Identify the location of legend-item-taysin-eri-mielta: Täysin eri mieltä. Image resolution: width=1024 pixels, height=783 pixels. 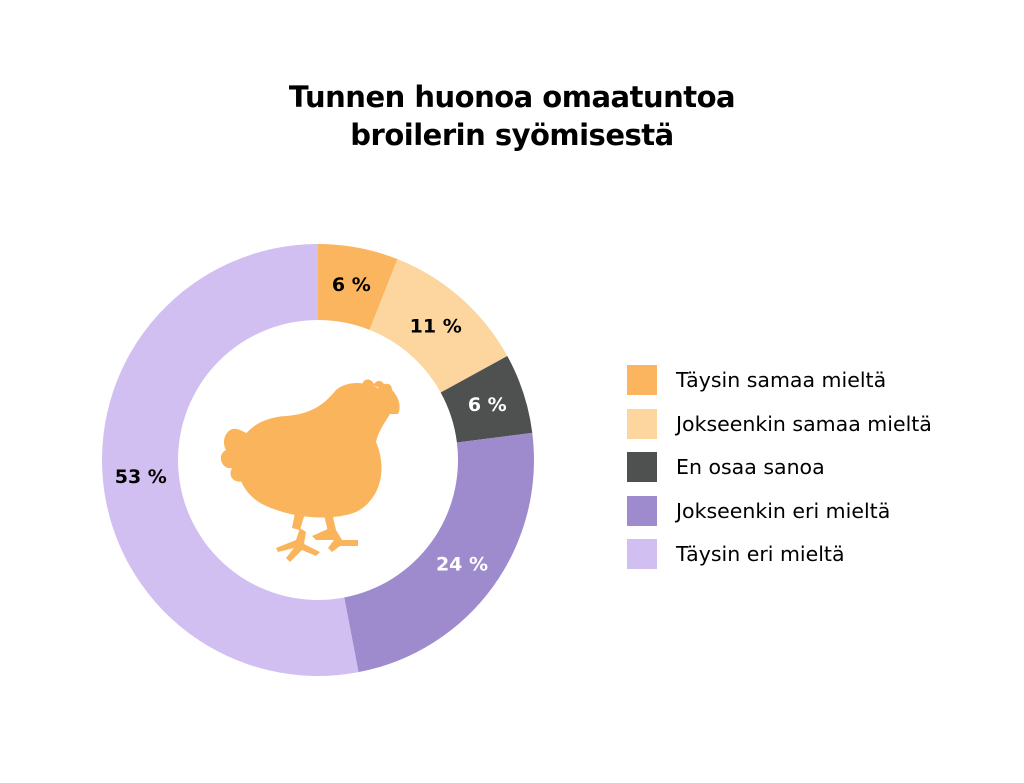
(779, 554).